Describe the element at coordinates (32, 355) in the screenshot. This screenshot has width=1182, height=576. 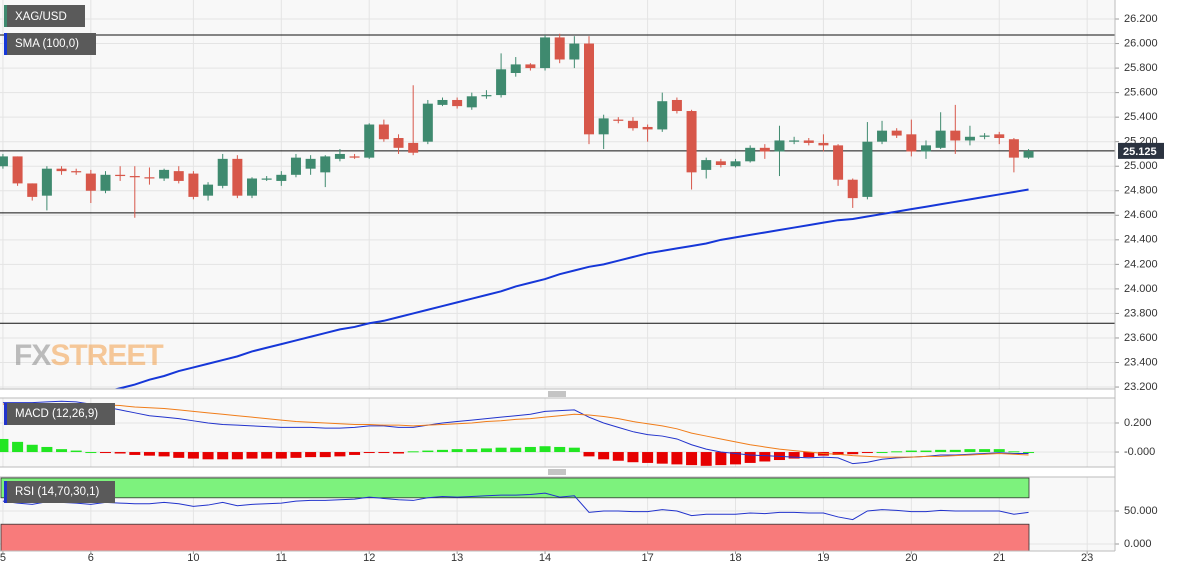
I see `watermark-fx: FX` at that location.